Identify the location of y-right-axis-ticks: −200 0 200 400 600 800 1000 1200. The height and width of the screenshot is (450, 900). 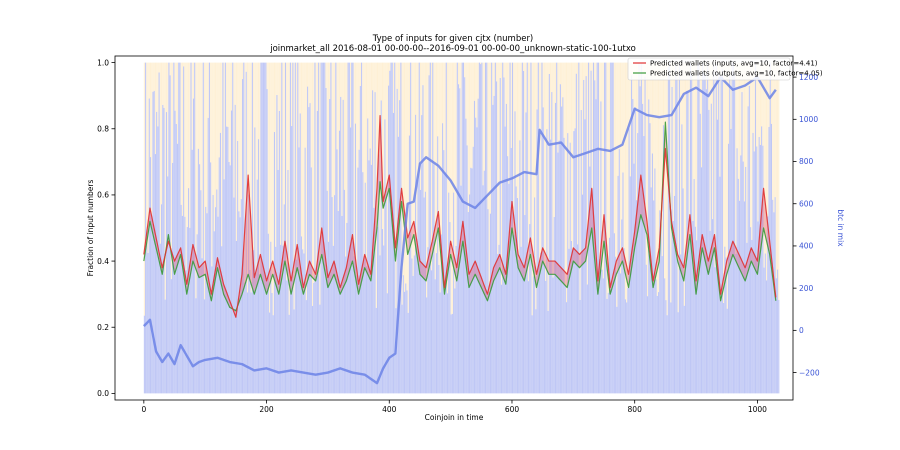
(806, 225).